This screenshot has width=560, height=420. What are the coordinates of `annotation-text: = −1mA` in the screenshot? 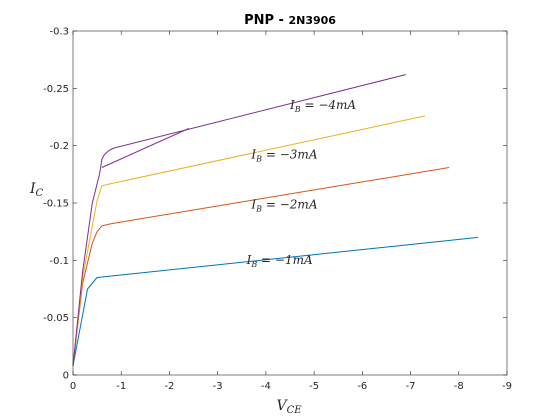 It's located at (285, 260).